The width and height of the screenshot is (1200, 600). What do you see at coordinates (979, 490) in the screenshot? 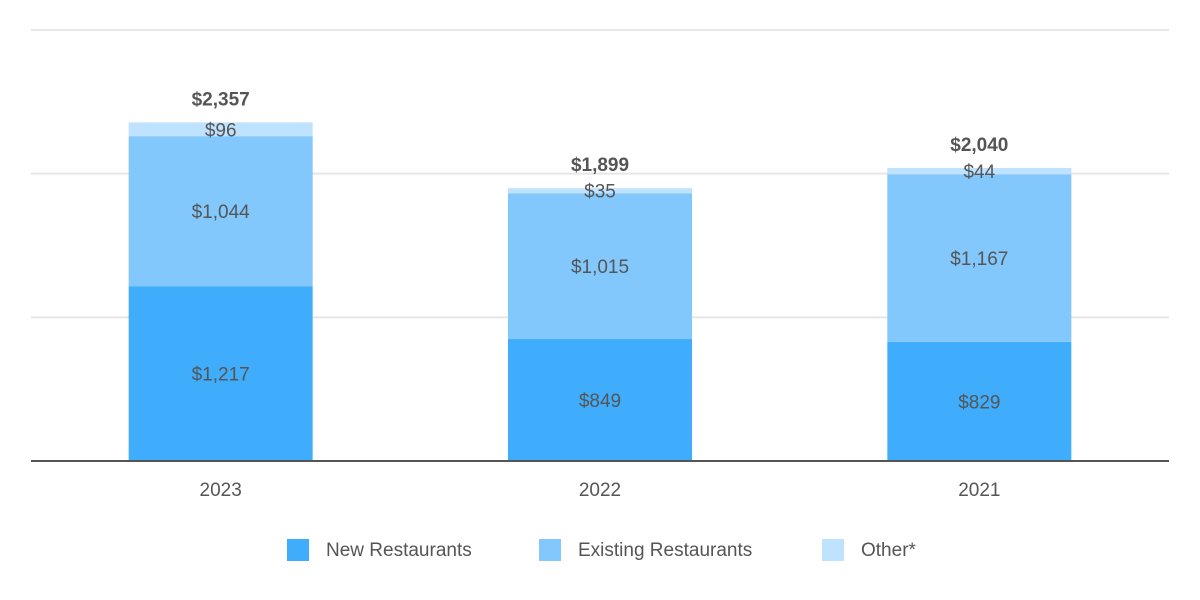
I see `x-tick-label: 2021` at bounding box center [979, 490].